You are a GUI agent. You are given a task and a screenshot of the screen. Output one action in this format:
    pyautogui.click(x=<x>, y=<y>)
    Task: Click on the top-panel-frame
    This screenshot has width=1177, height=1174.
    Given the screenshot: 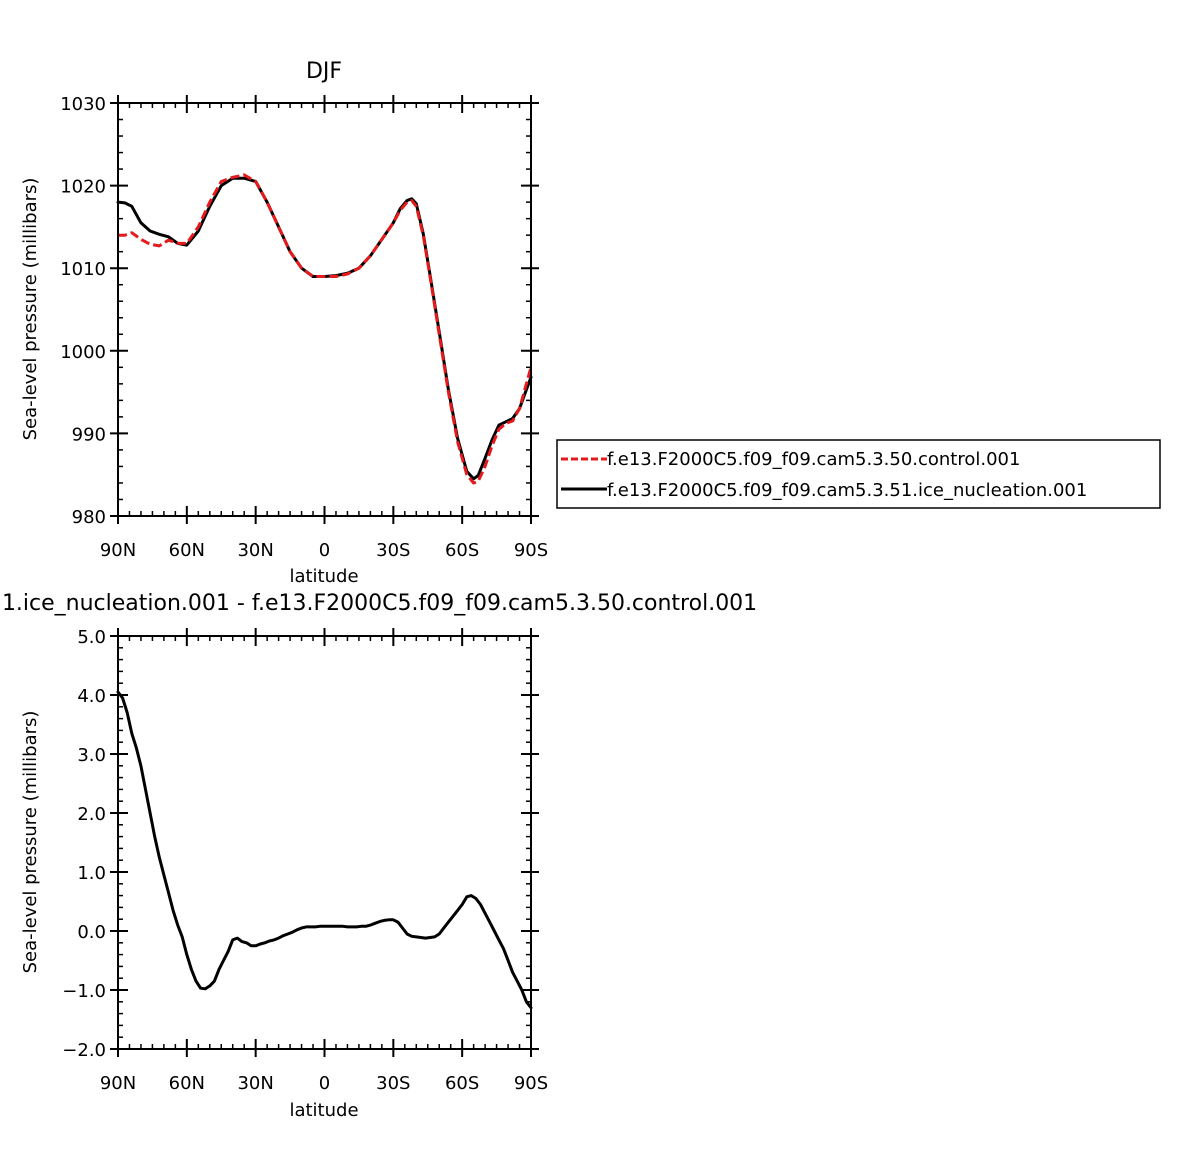 What is the action you would take?
    pyautogui.click(x=324, y=309)
    